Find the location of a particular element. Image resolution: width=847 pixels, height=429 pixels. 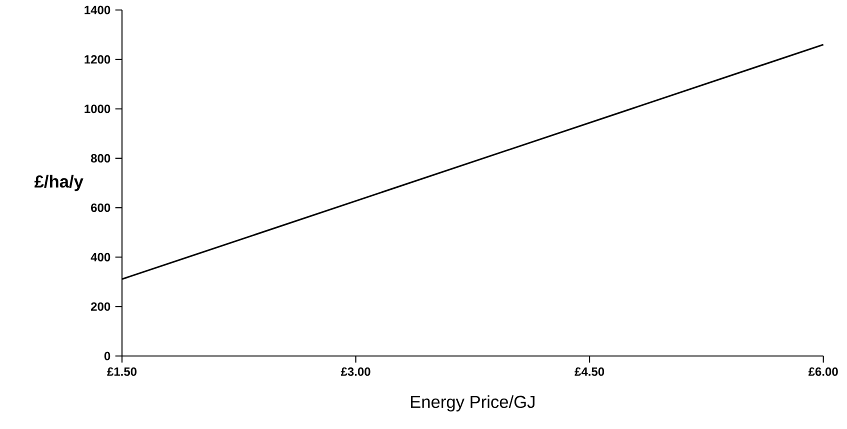

y-axis-title: £/ha/y is located at coordinates (59, 183).